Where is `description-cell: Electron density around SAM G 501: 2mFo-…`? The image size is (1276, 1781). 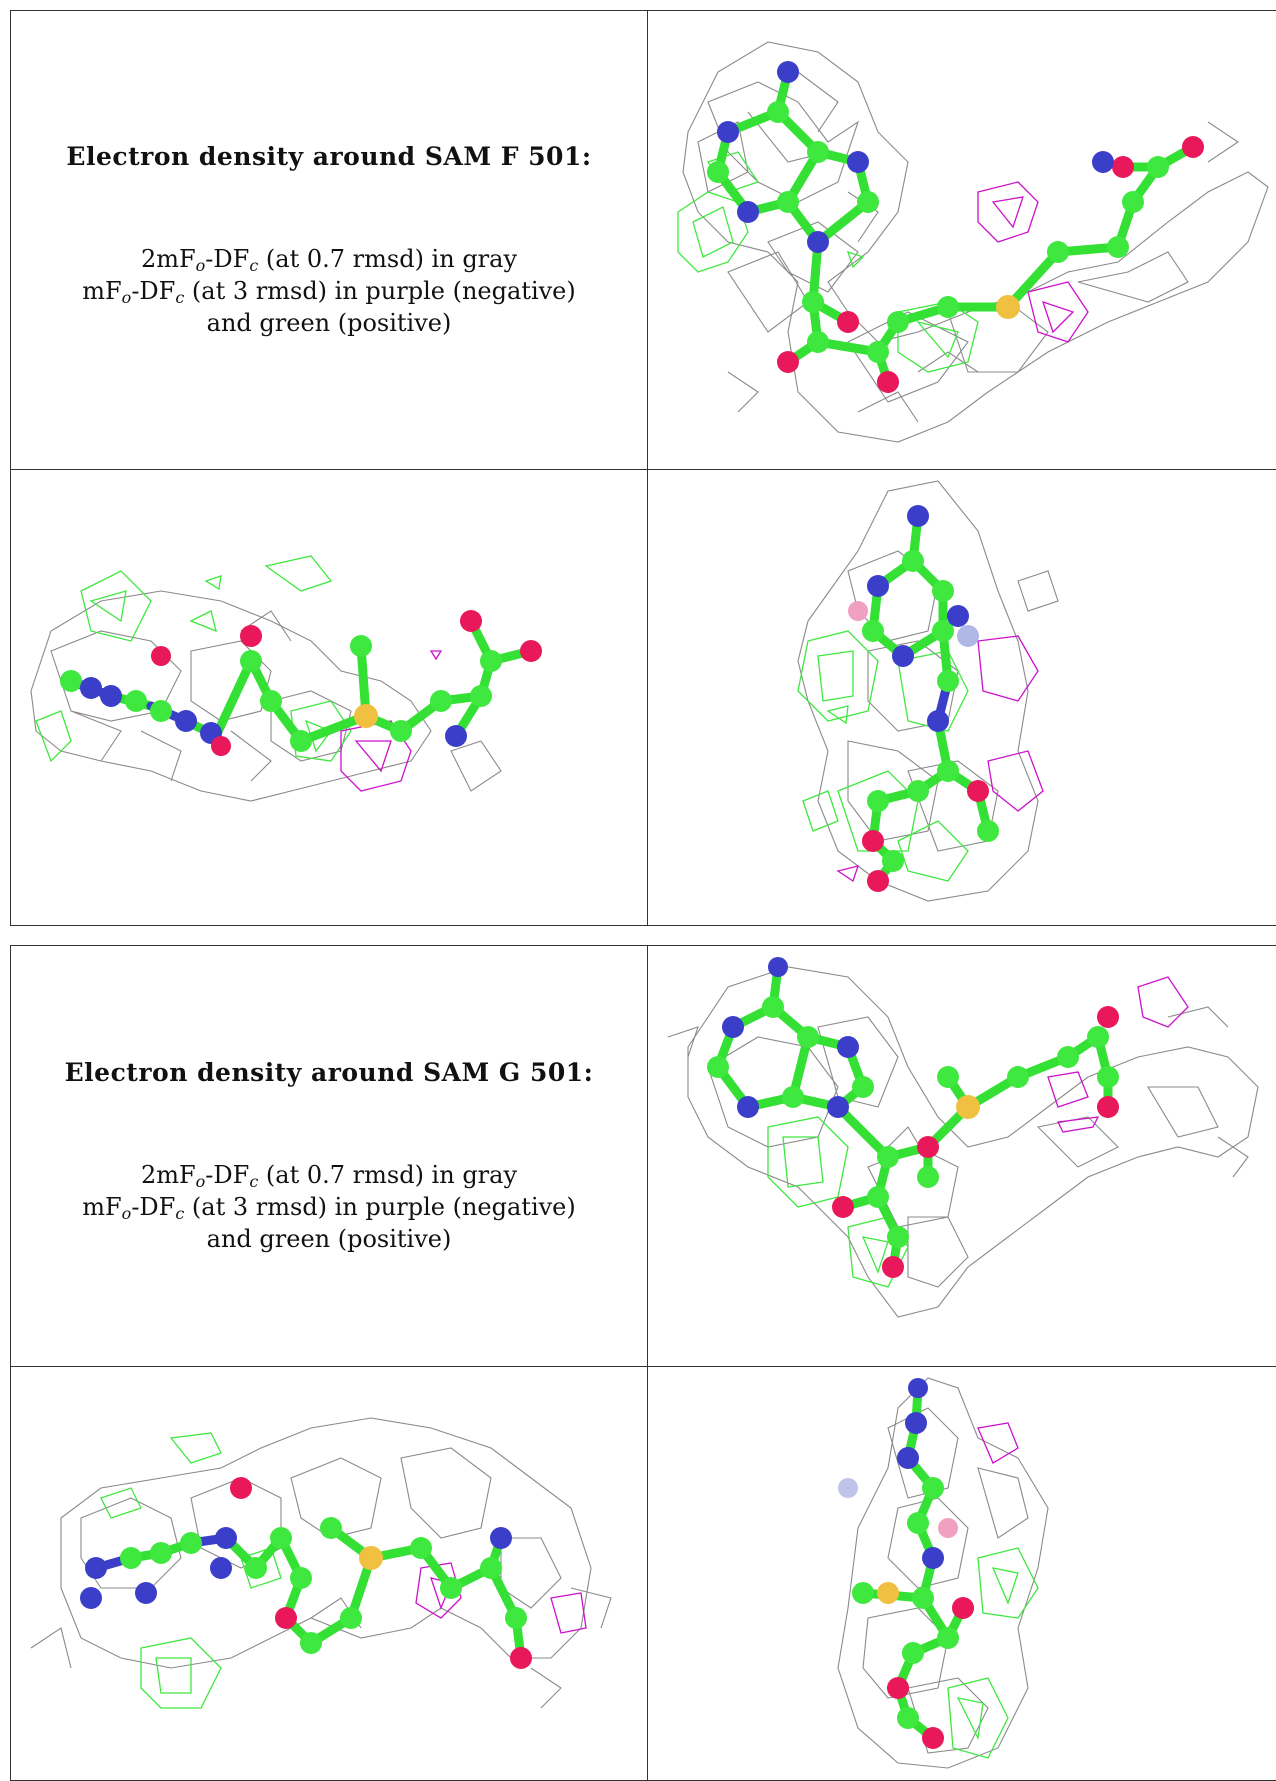 description-cell: Electron density around SAM G 501: 2mFo-… is located at coordinates (329, 1156).